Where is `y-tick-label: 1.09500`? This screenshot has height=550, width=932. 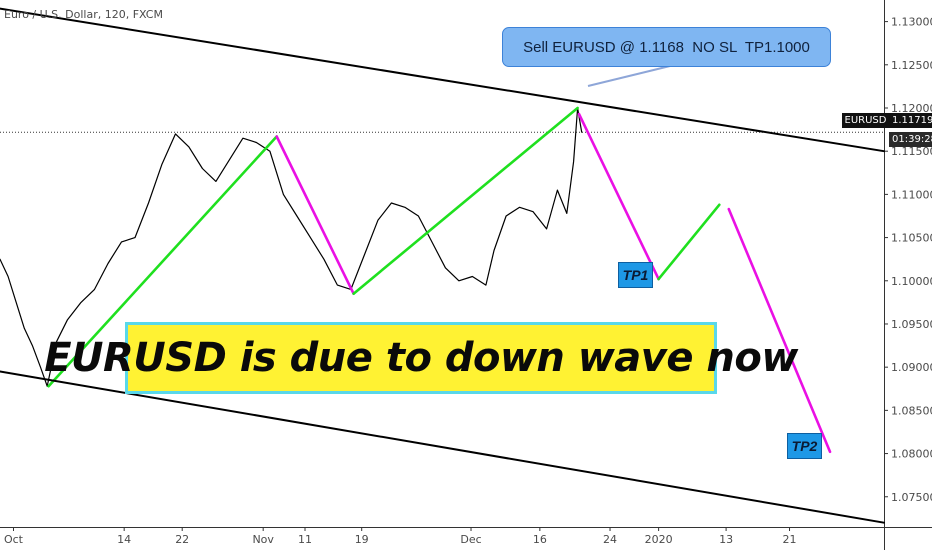
y-tick-label: 1.09500 is located at coordinates (911, 324).